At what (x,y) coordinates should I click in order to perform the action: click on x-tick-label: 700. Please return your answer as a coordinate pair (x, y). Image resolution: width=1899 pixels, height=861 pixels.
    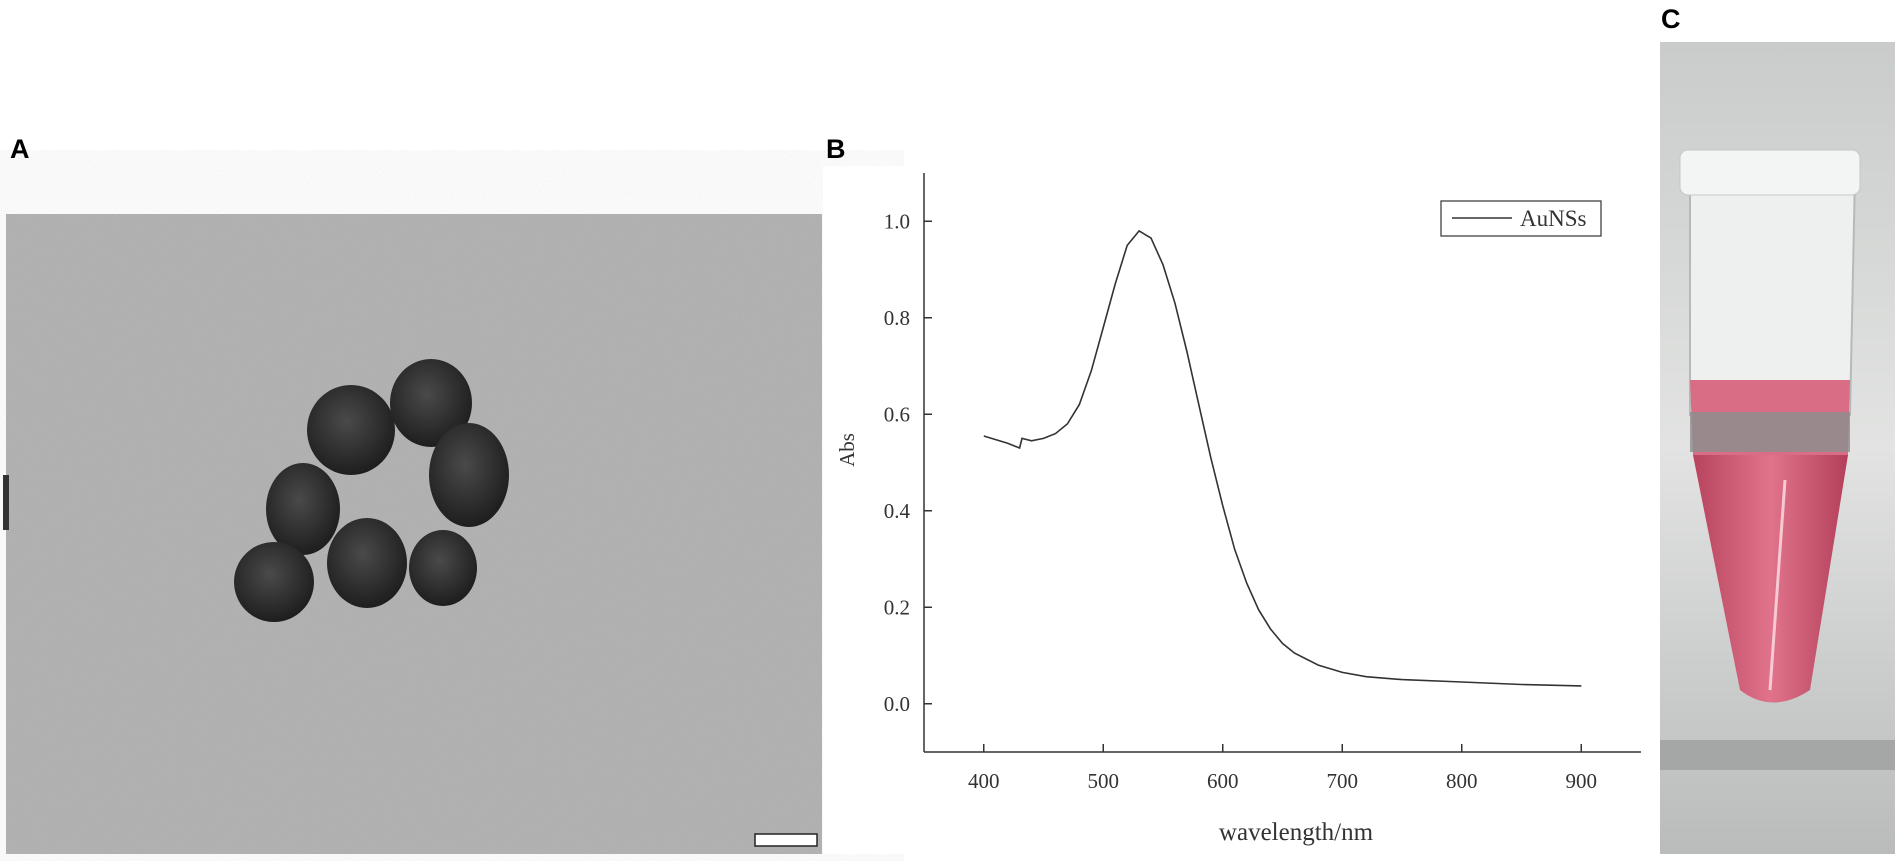
    Looking at the image, I should click on (1343, 781).